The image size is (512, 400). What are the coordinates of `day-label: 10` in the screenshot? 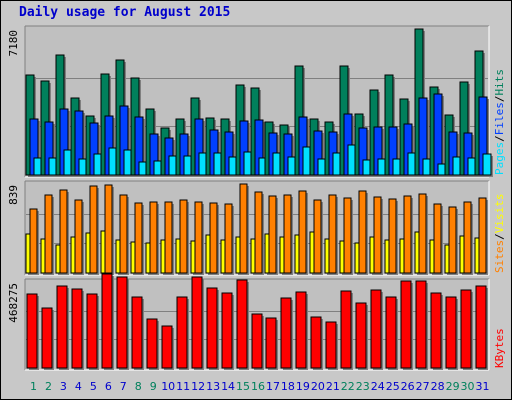 It's located at (168, 386).